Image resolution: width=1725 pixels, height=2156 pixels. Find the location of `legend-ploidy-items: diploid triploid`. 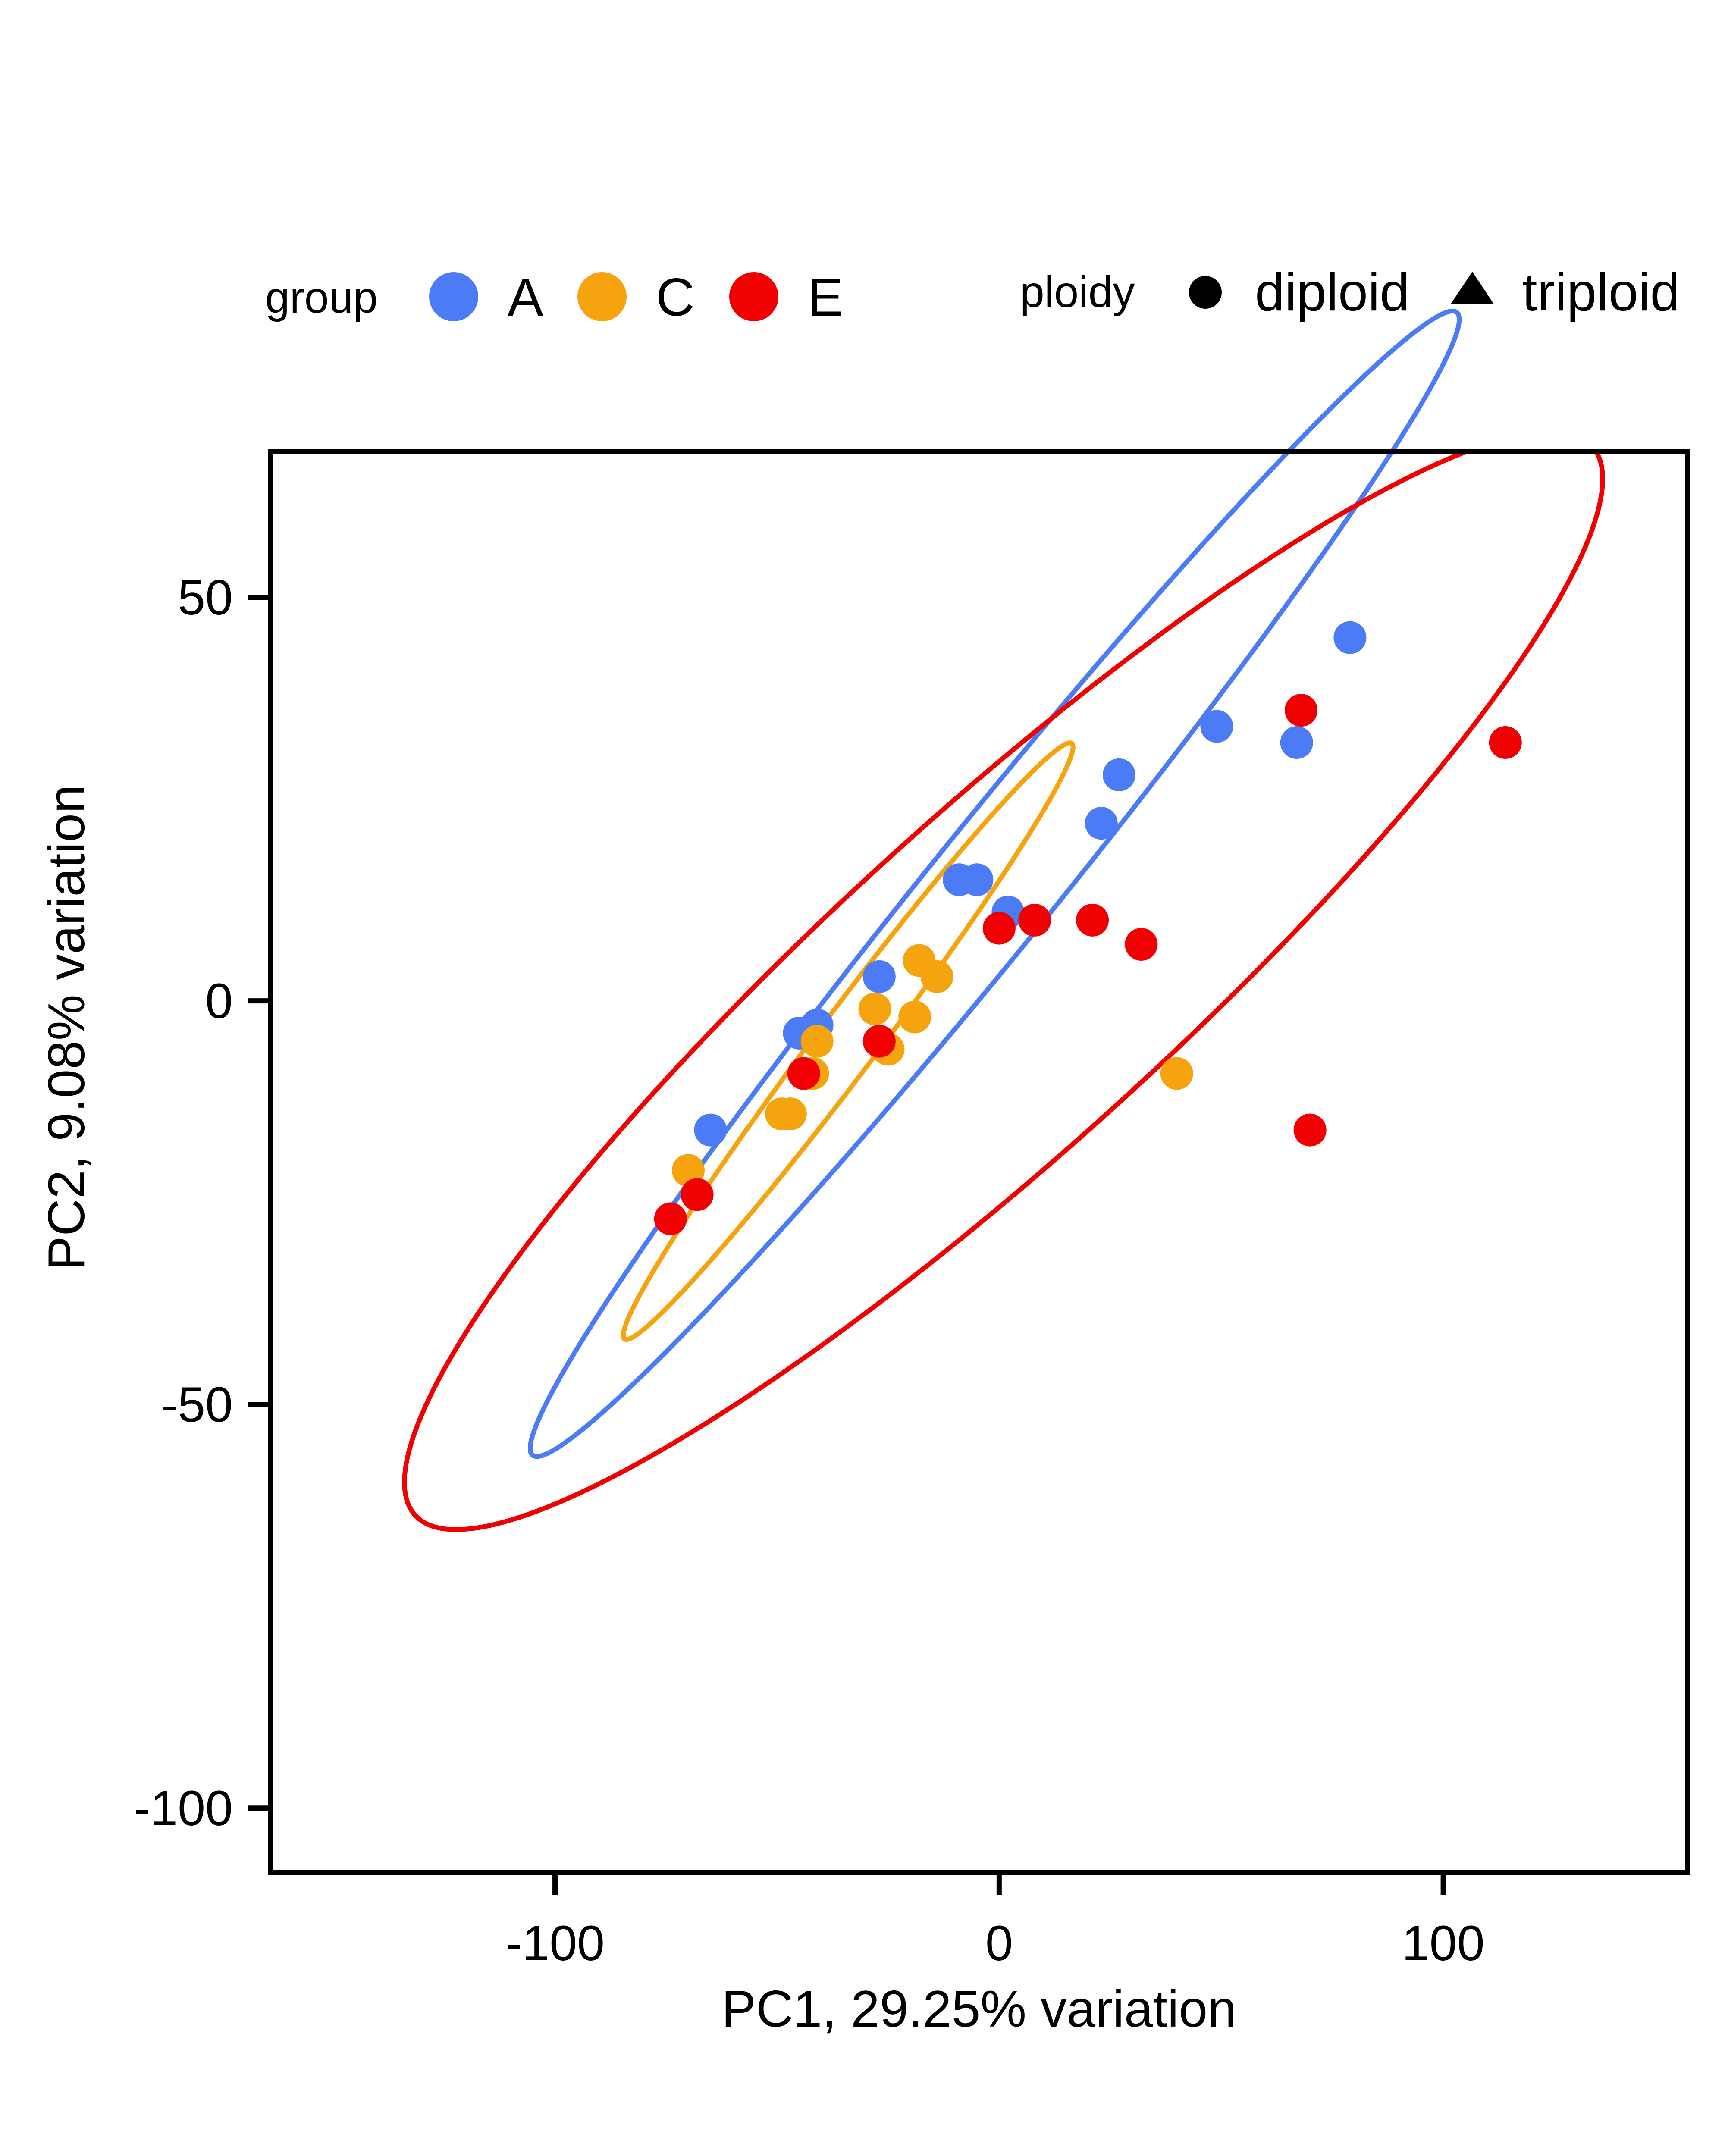

legend-ploidy-items: diploid triploid is located at coordinates (1434, 292).